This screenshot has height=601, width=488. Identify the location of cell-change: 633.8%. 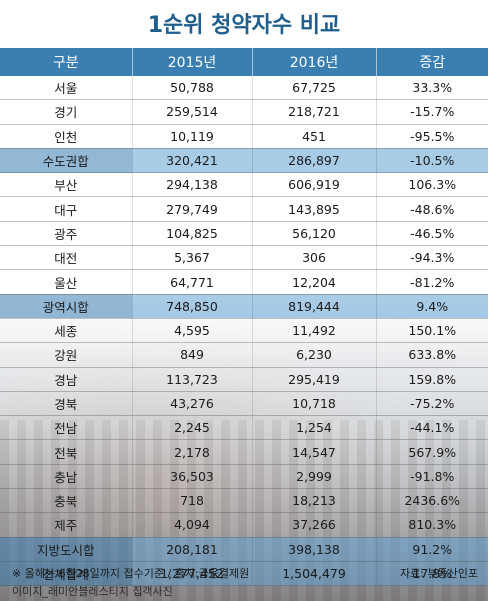
(432, 355).